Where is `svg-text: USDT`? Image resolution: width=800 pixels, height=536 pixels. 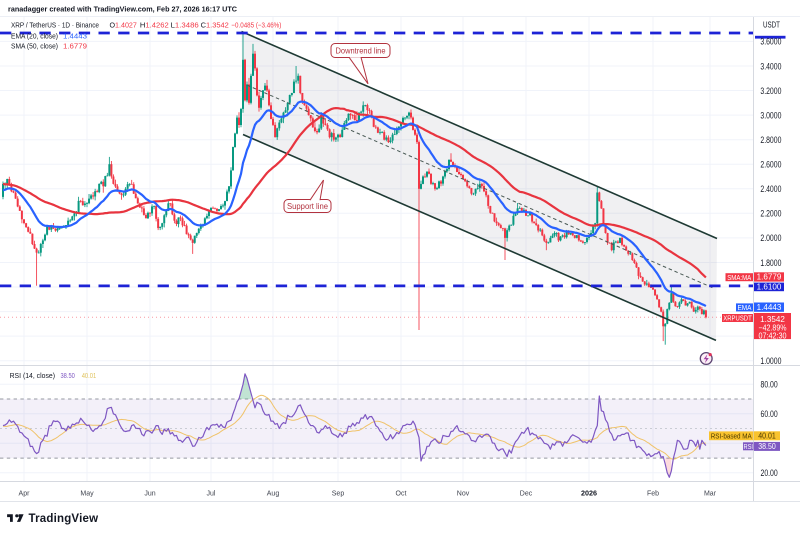 svg-text: USDT is located at coordinates (771, 25).